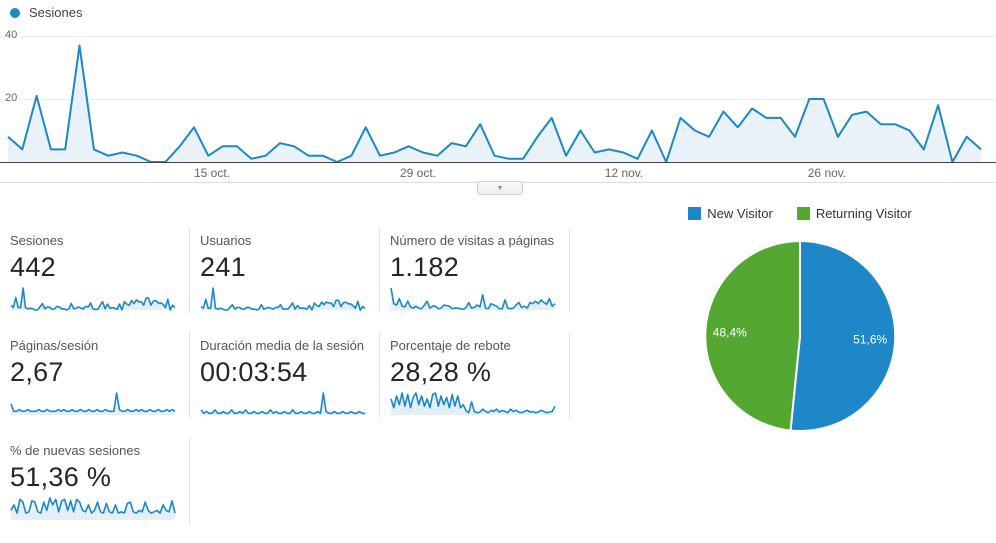  What do you see at coordinates (425, 267) in the screenshot?
I see `card-value: 1.182` at bounding box center [425, 267].